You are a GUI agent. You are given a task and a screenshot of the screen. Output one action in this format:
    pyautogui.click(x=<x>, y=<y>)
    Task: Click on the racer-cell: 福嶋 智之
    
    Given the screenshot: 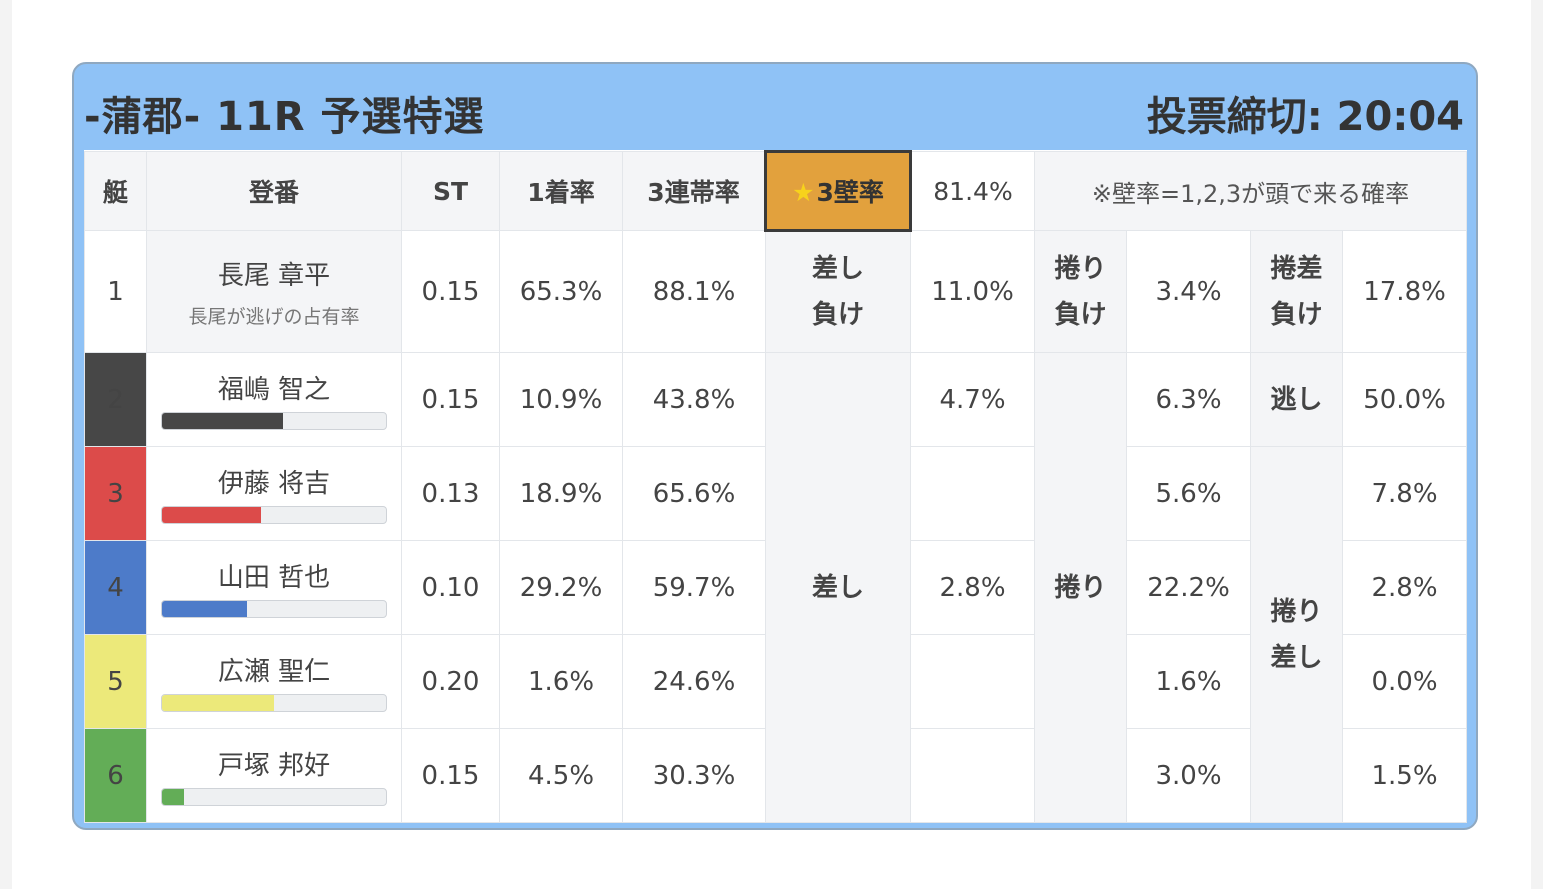 What is the action you would take?
    pyautogui.click(x=274, y=399)
    